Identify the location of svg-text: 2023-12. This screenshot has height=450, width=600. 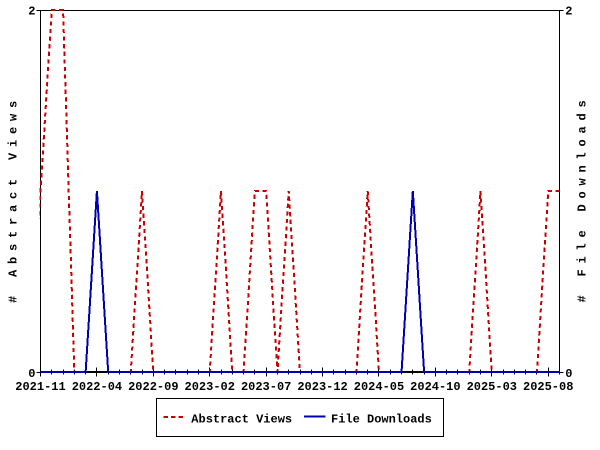
(322, 387).